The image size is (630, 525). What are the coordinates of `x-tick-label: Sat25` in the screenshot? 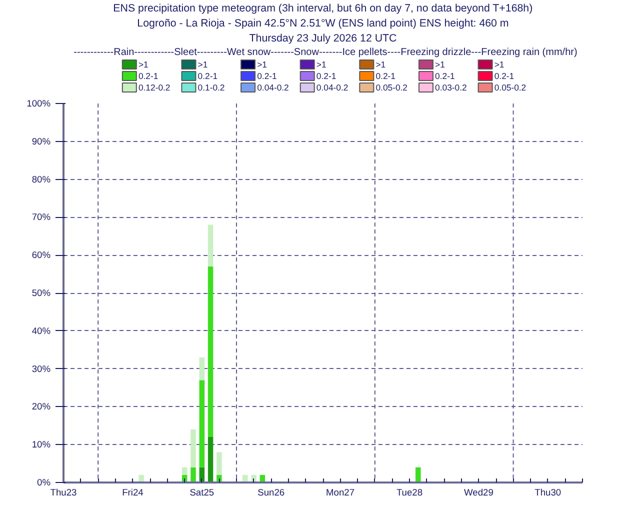 It's located at (202, 493).